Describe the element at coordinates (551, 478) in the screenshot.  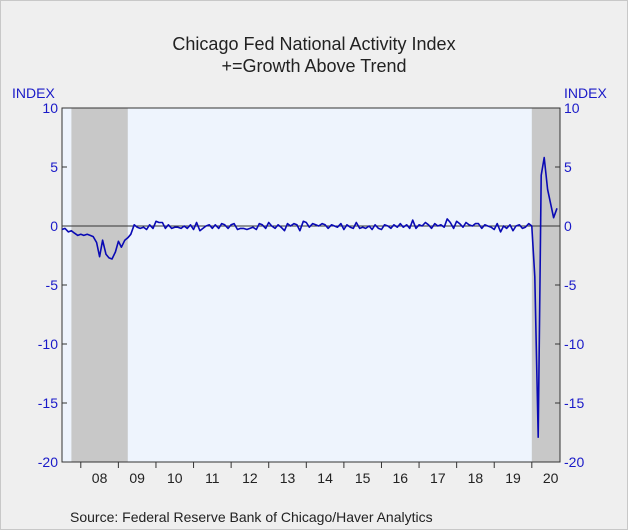
I see `x-tick-label: 20` at that location.